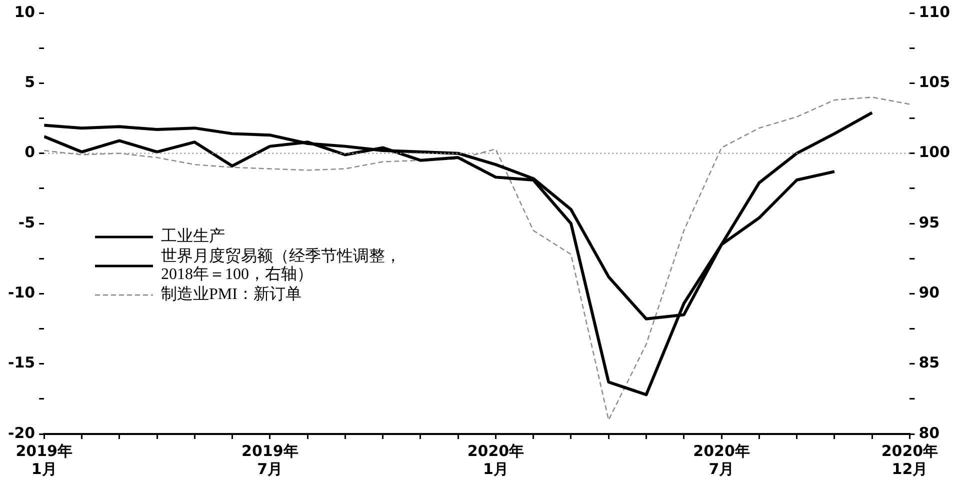 The width and height of the screenshot is (958, 485). Describe the element at coordinates (44, 460) in the screenshot. I see `x-tick-label: 2019年 1月` at that location.